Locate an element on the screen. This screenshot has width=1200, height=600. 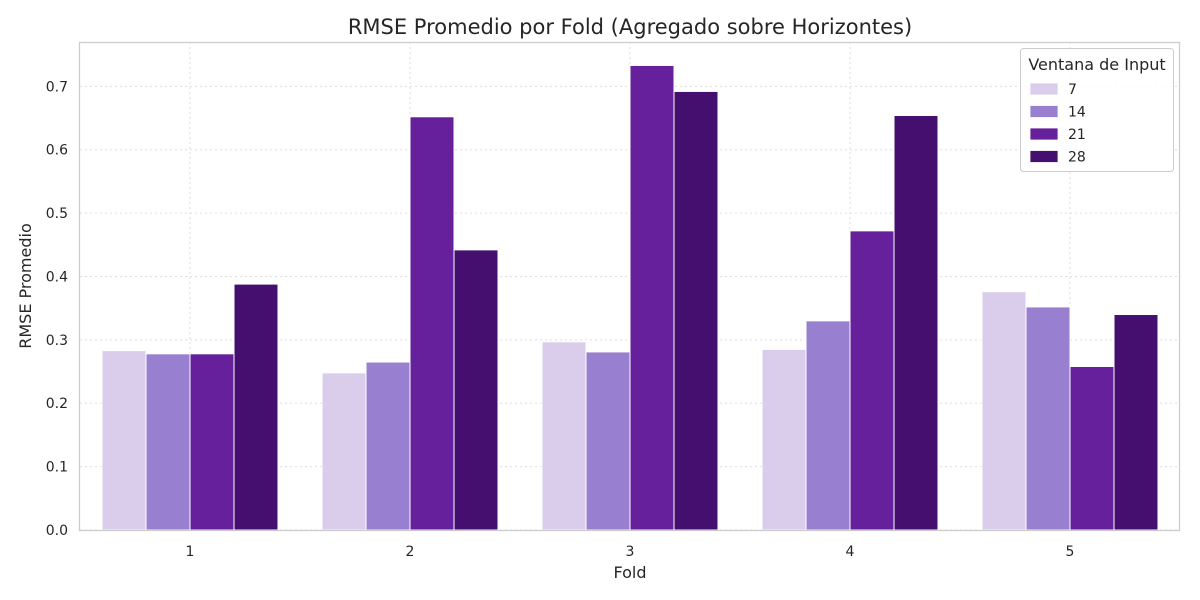
y-tick-label: 0.5 is located at coordinates (57, 214).